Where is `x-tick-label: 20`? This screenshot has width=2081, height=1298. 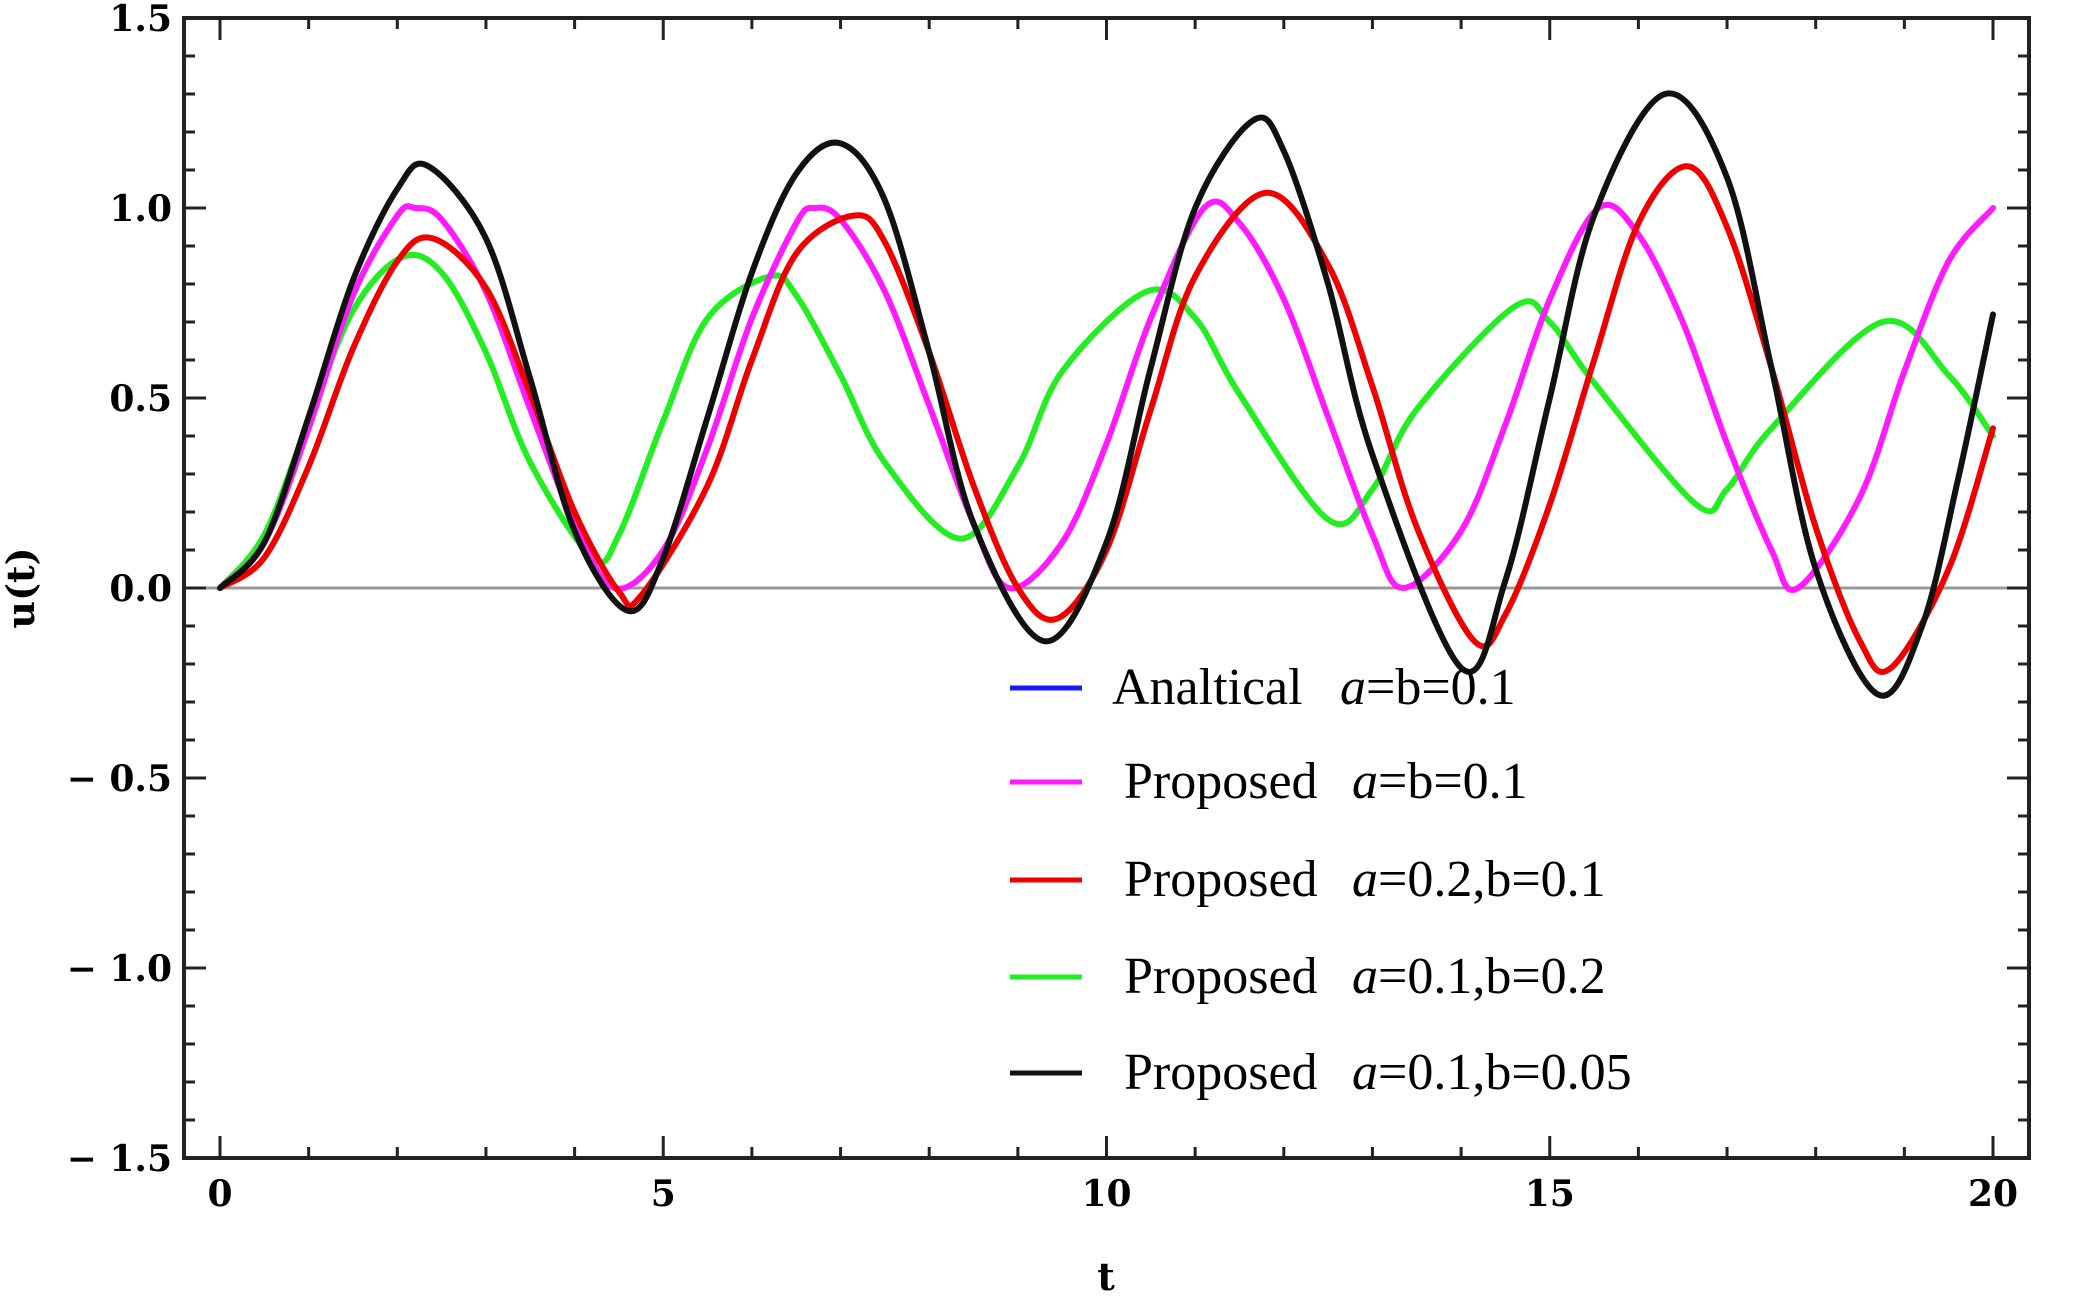
x-tick-label: 20 is located at coordinates (1993, 1194).